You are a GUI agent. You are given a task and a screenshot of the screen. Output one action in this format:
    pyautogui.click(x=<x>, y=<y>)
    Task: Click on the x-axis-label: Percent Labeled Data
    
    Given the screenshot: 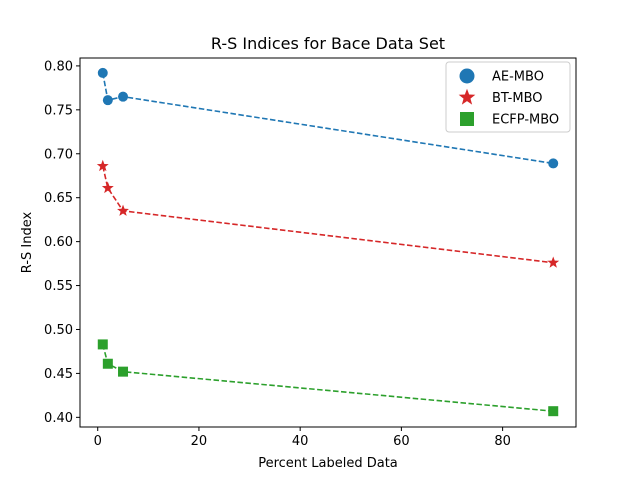 What is the action you would take?
    pyautogui.click(x=328, y=463)
    